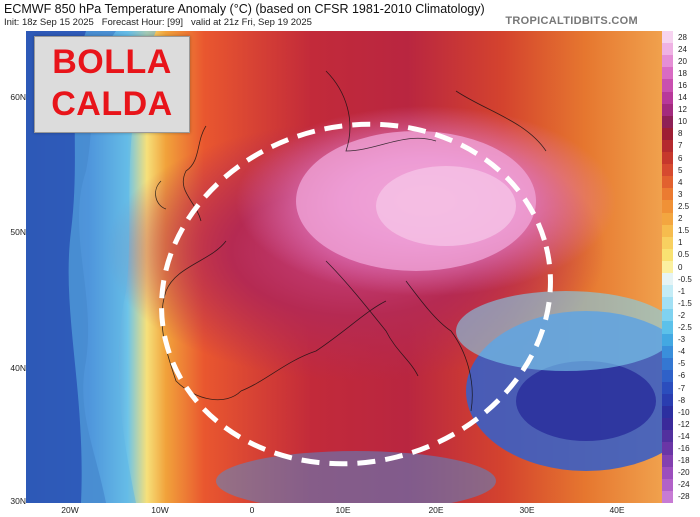  What do you see at coordinates (680, 170) in the screenshot?
I see `colorbar-tick-label: 5` at bounding box center [680, 170].